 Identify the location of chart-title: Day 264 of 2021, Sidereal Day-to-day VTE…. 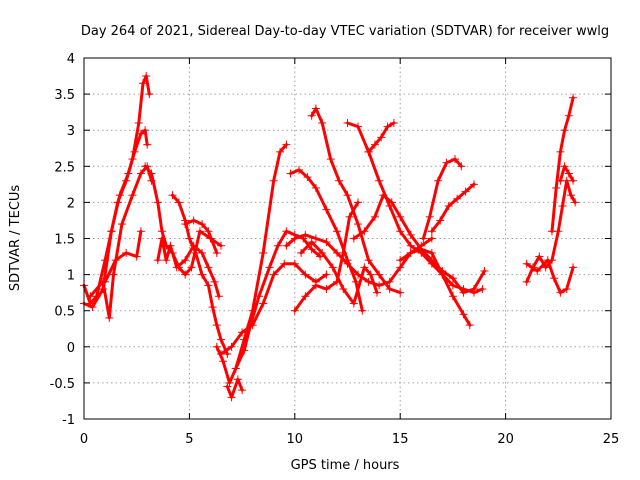
(345, 31).